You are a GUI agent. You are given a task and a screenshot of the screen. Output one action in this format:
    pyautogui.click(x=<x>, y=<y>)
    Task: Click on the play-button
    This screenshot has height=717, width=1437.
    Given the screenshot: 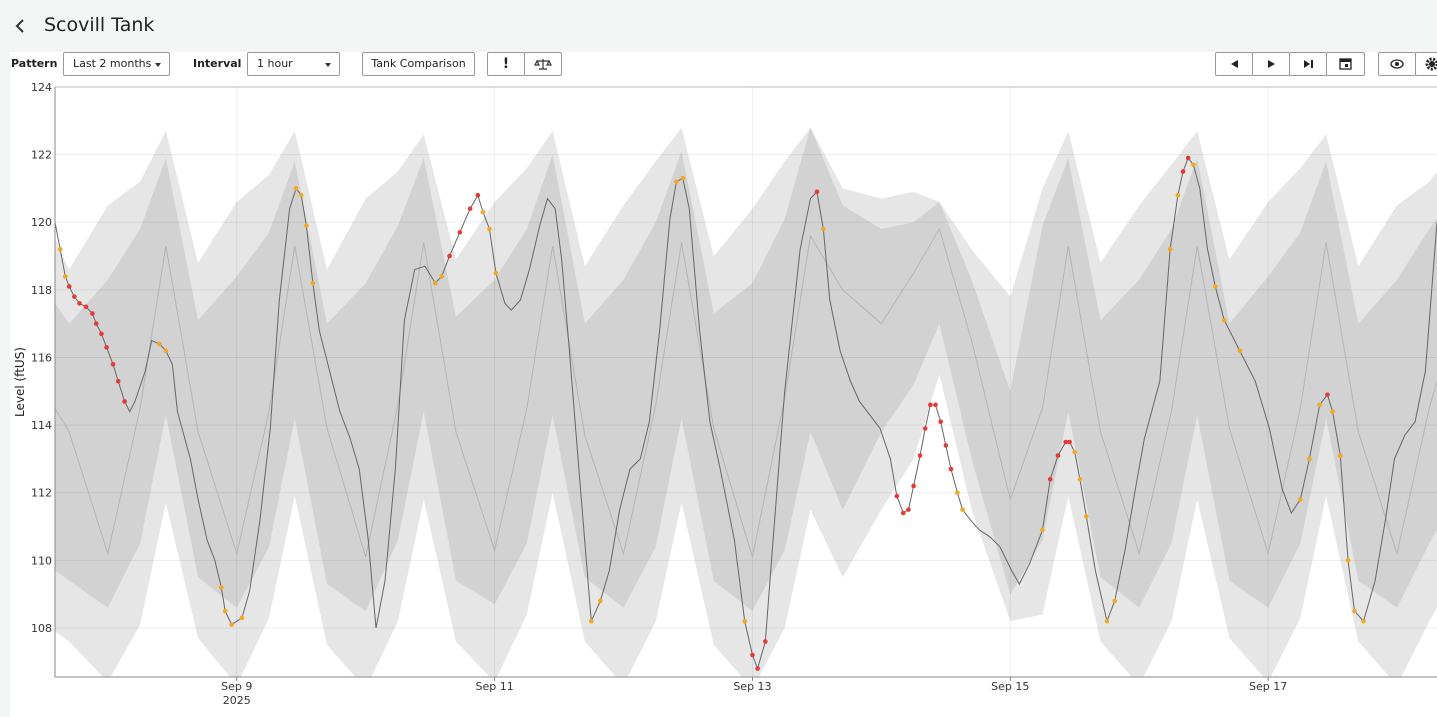 What is the action you would take?
    pyautogui.click(x=1271, y=64)
    